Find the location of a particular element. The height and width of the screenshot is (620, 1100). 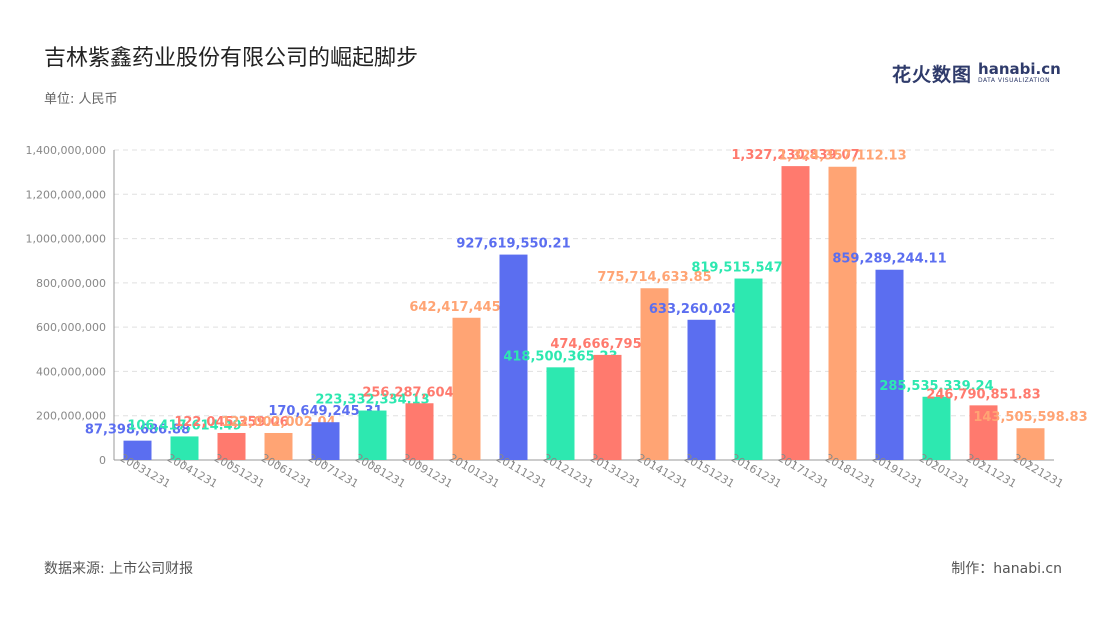

data-label: 256,287,604.81 is located at coordinates (419, 392).